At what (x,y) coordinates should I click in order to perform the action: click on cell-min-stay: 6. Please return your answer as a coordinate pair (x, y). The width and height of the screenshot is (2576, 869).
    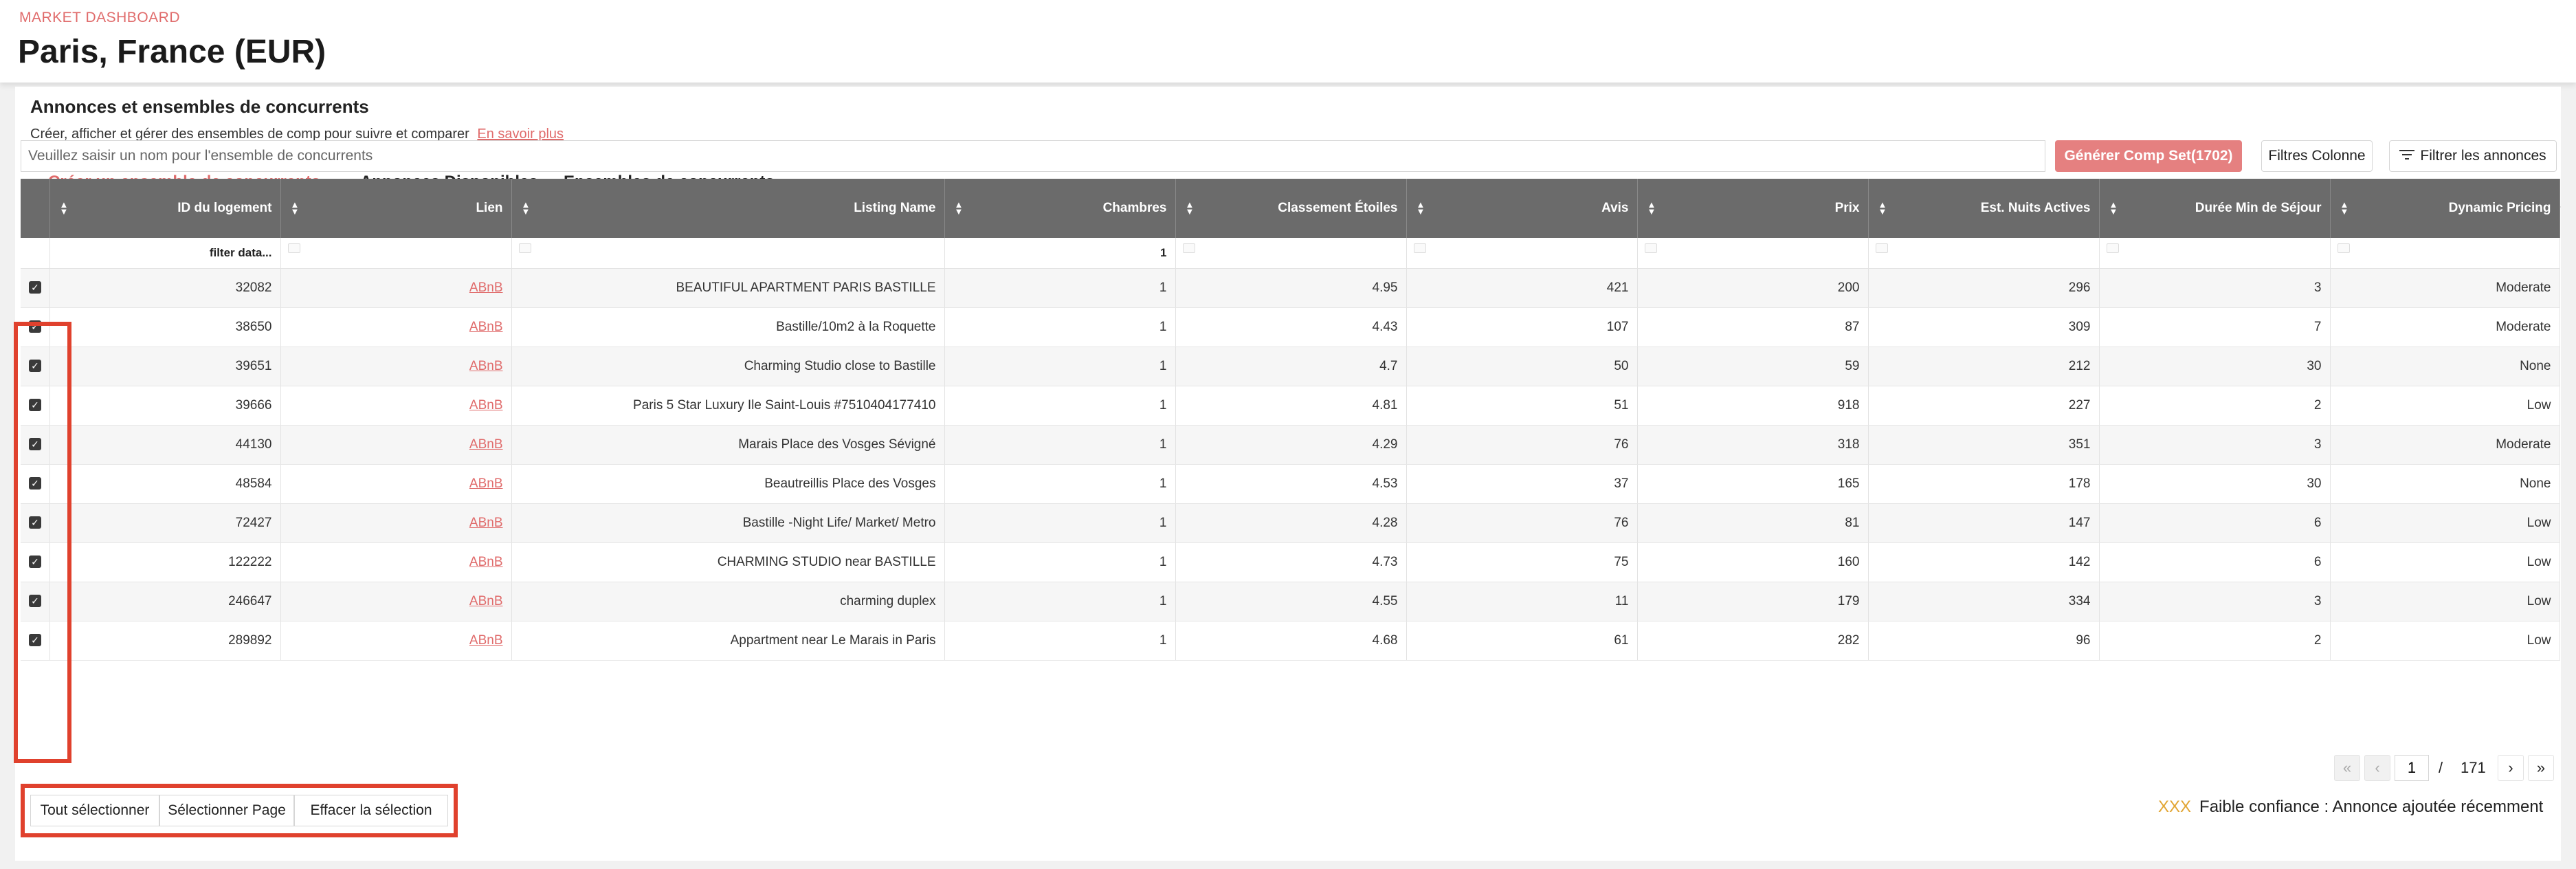
    Looking at the image, I should click on (2215, 562).